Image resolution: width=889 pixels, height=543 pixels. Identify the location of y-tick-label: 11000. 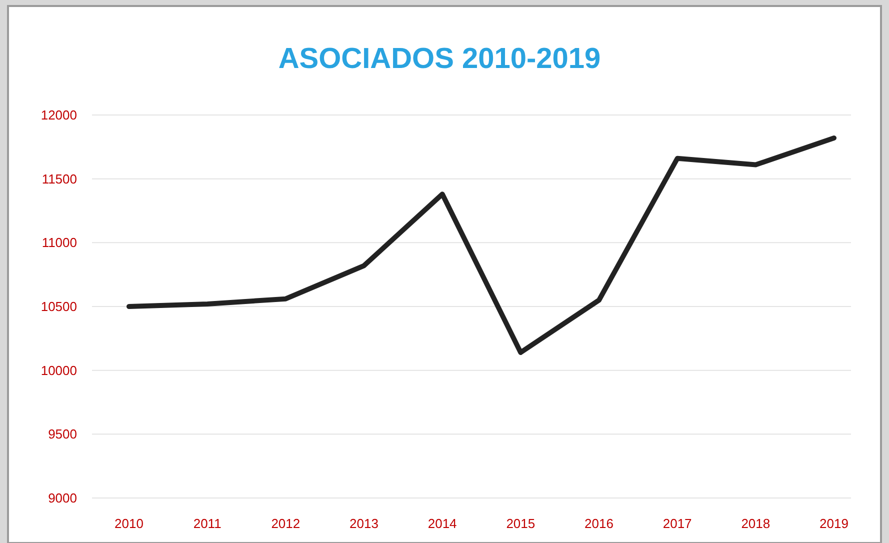
(59, 242).